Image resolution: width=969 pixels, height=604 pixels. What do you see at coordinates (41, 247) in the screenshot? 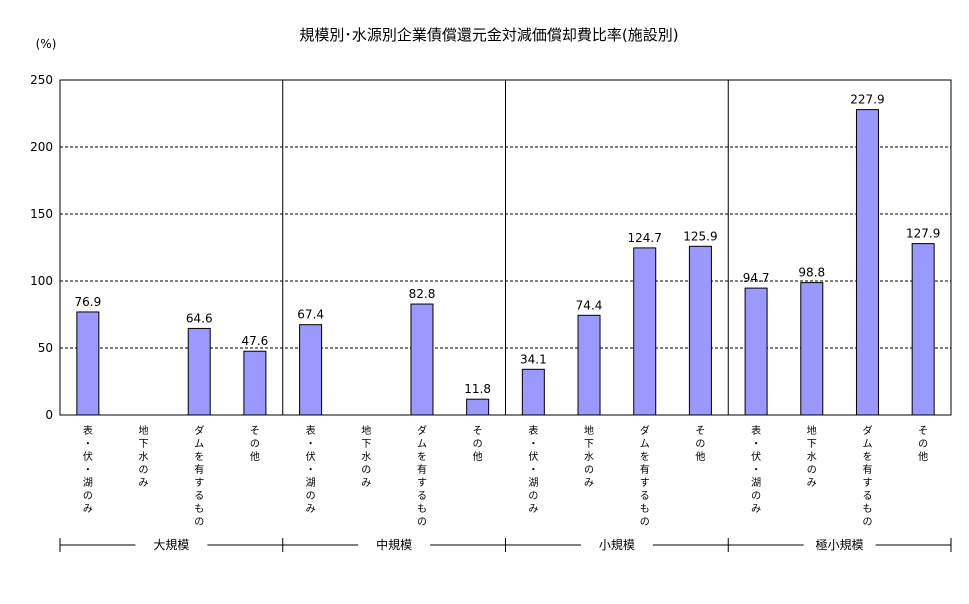
I see `y-tick-labels: 0 50 100 150 200 250` at bounding box center [41, 247].